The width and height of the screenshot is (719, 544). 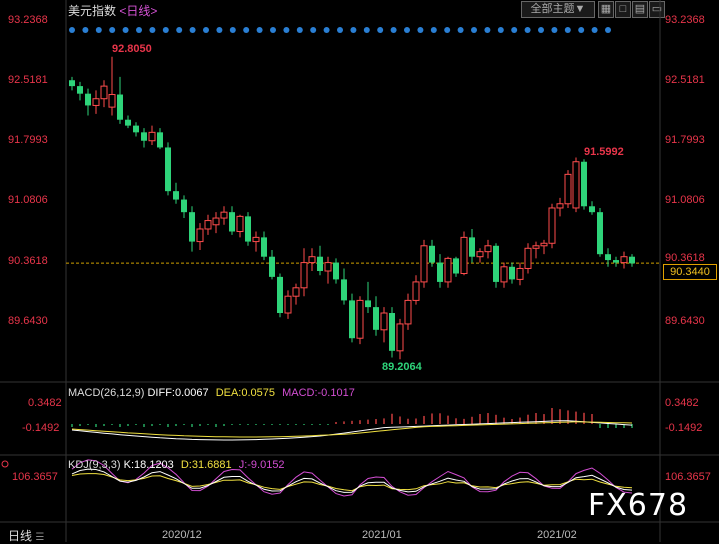 What do you see at coordinates (28, 140) in the screenshot?
I see `y-tick-left-2: 91.7993` at bounding box center [28, 140].